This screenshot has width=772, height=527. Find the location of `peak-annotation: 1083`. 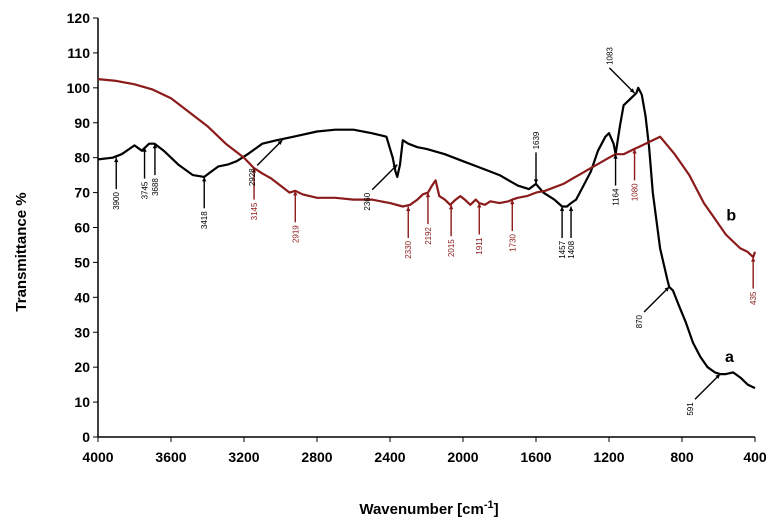

peak-annotation: 1083 is located at coordinates (620, 70).